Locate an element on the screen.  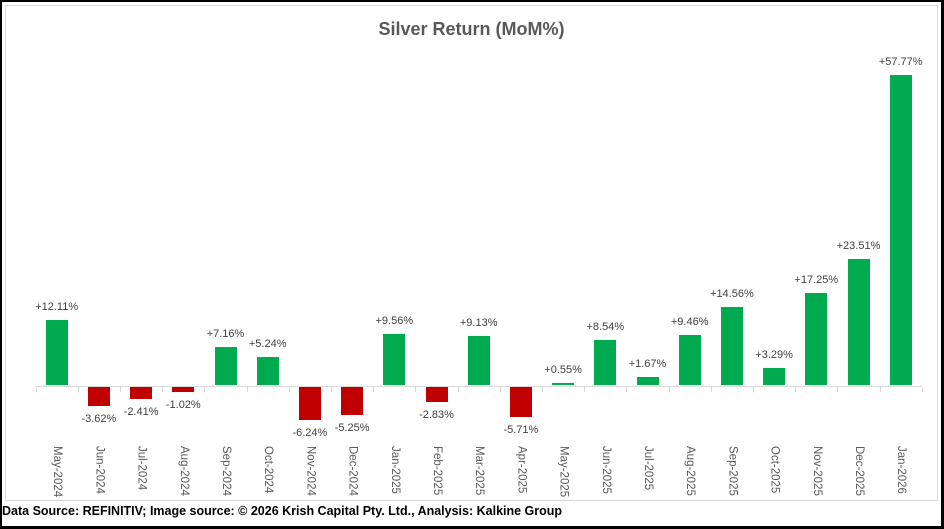
value-label-Dec-2024: -5.25% is located at coordinates (352, 427).